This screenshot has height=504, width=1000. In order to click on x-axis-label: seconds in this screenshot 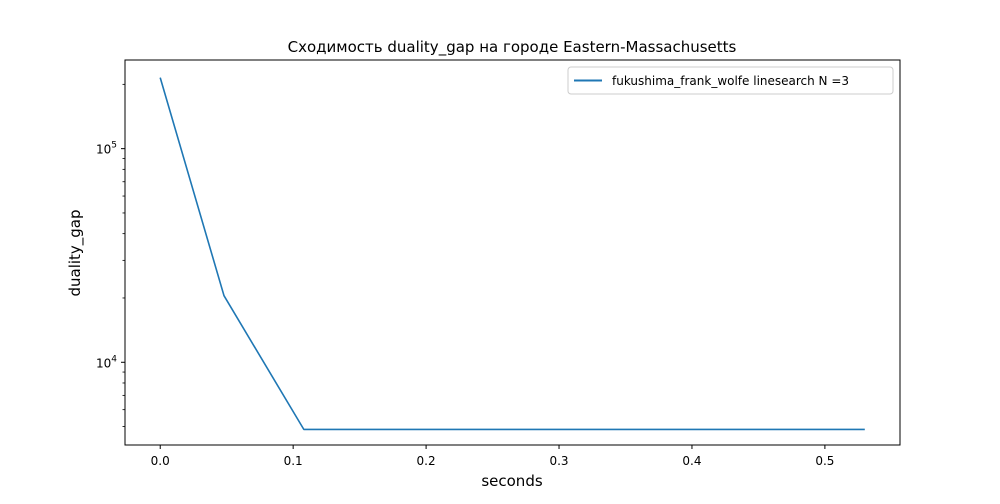, I will do `click(511, 481)`.